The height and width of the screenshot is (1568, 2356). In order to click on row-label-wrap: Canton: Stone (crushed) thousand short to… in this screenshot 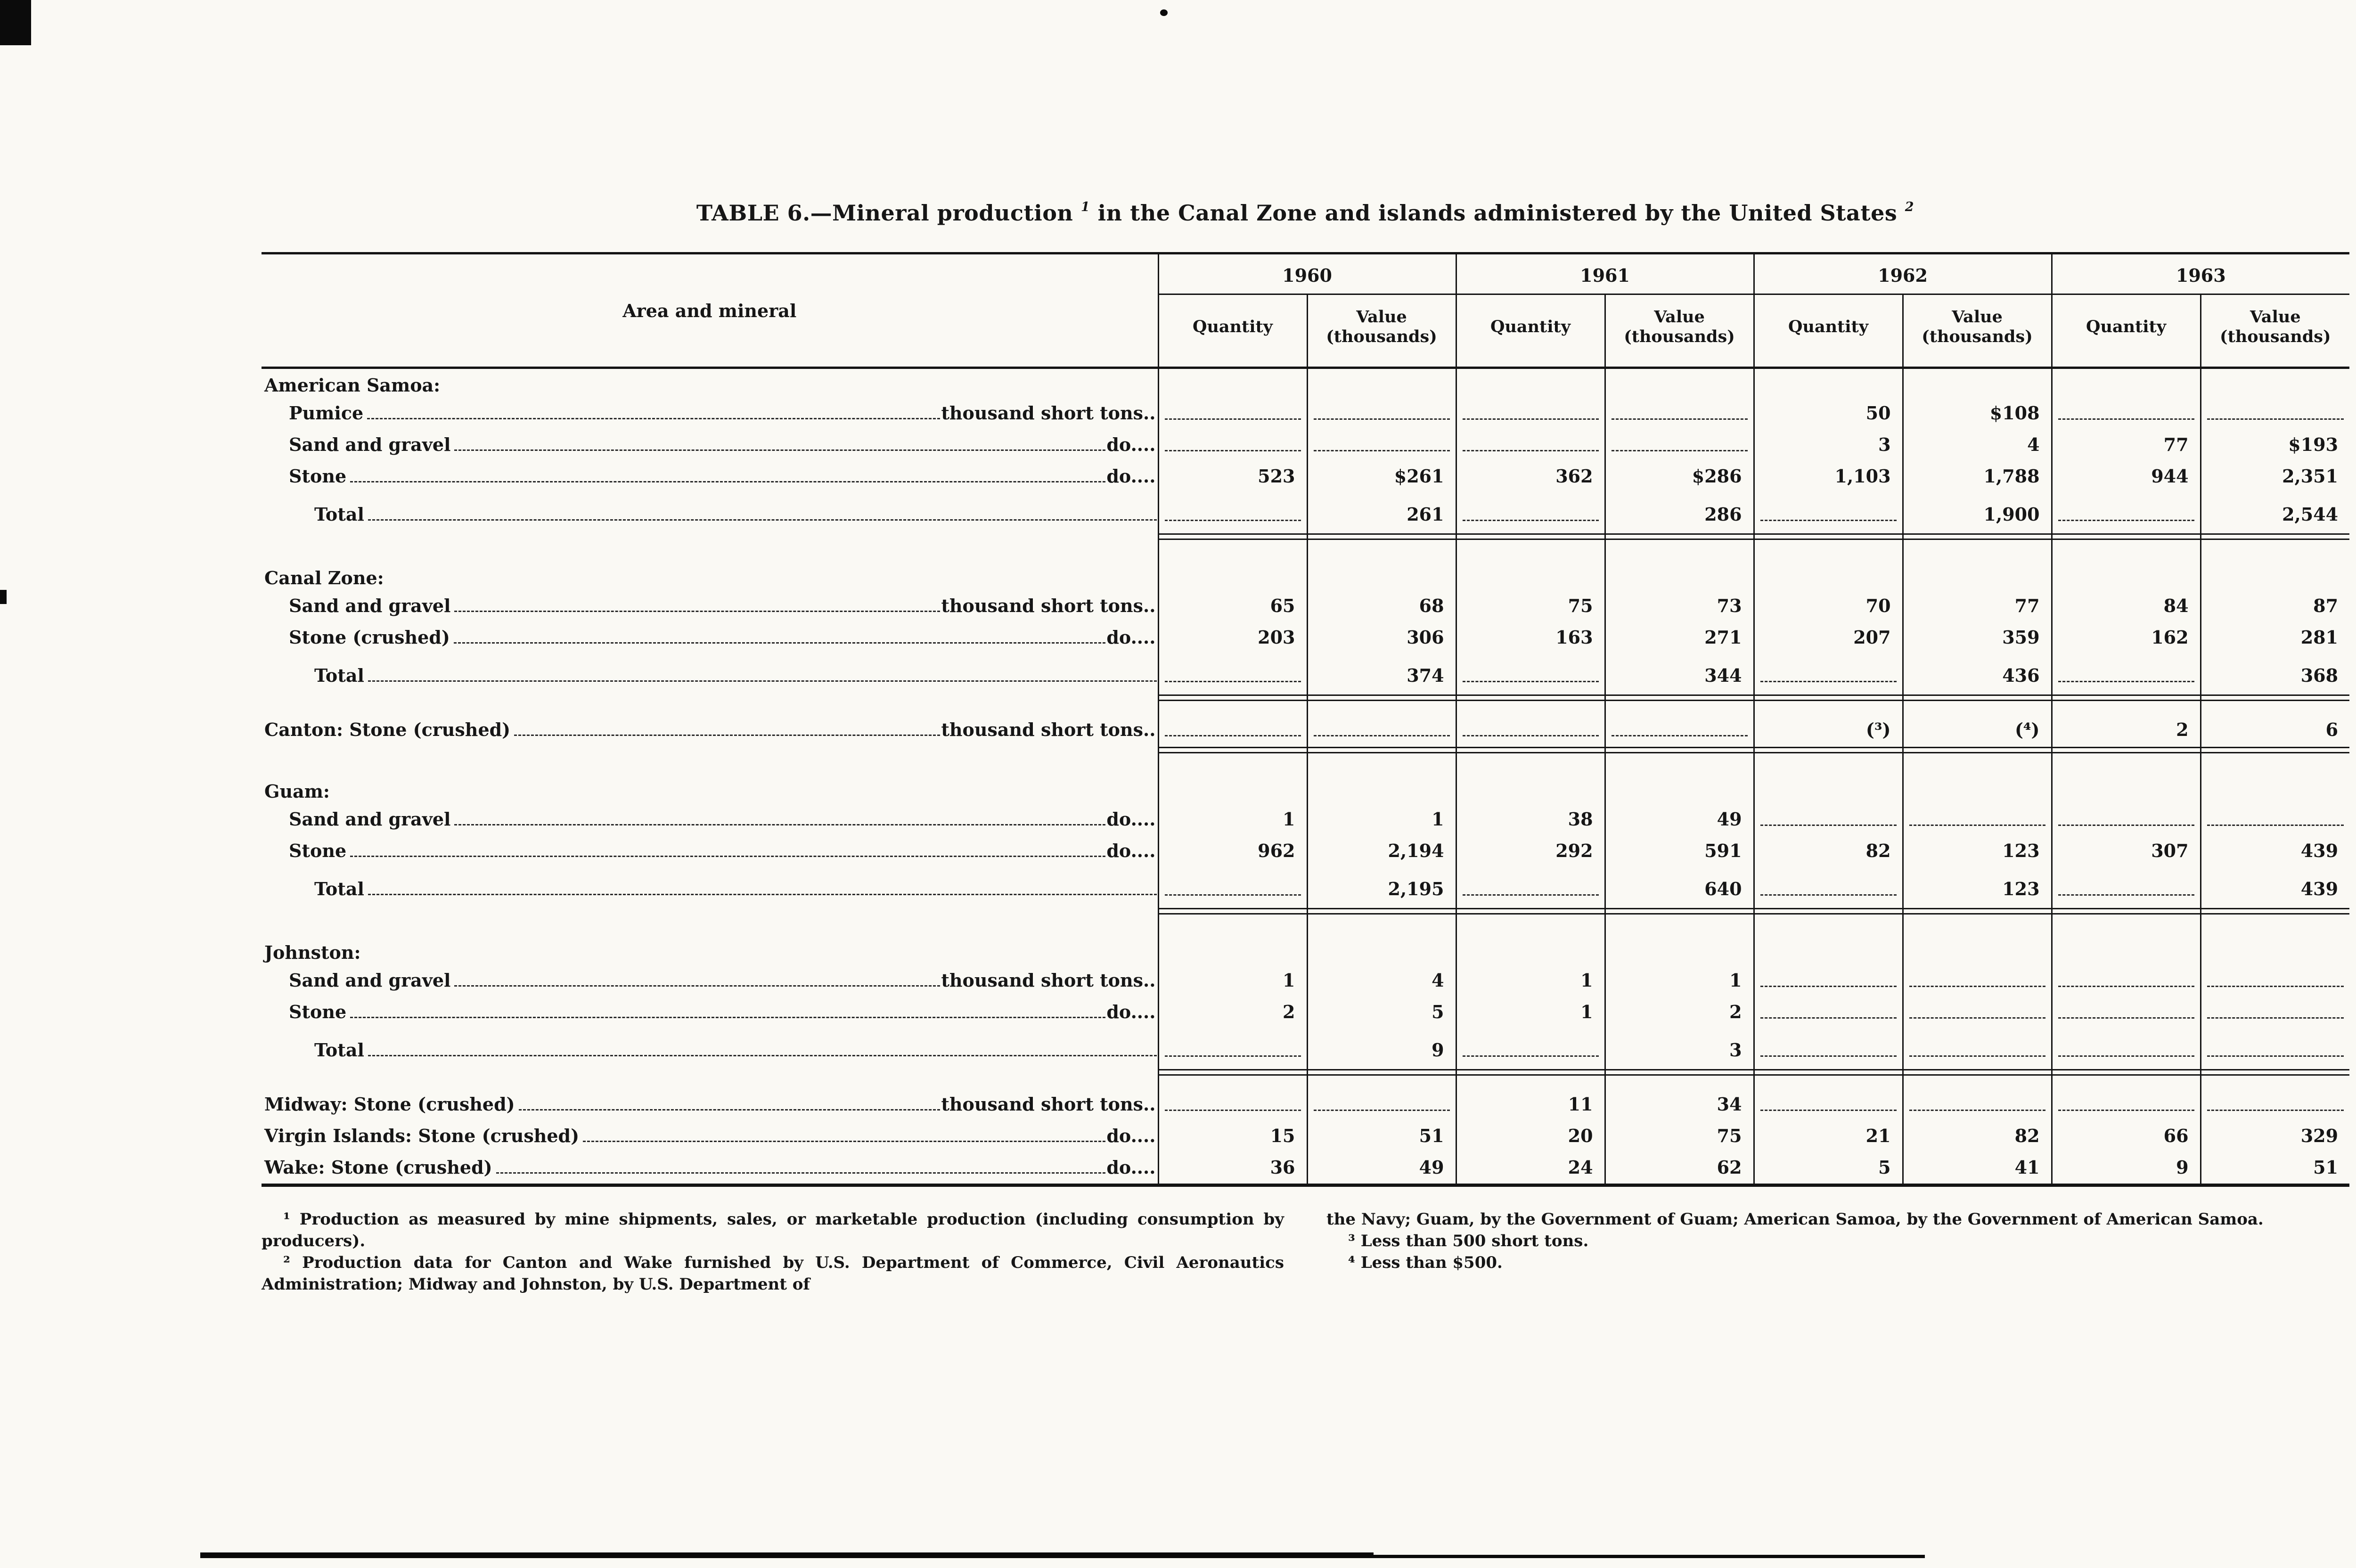, I will do `click(711, 730)`.